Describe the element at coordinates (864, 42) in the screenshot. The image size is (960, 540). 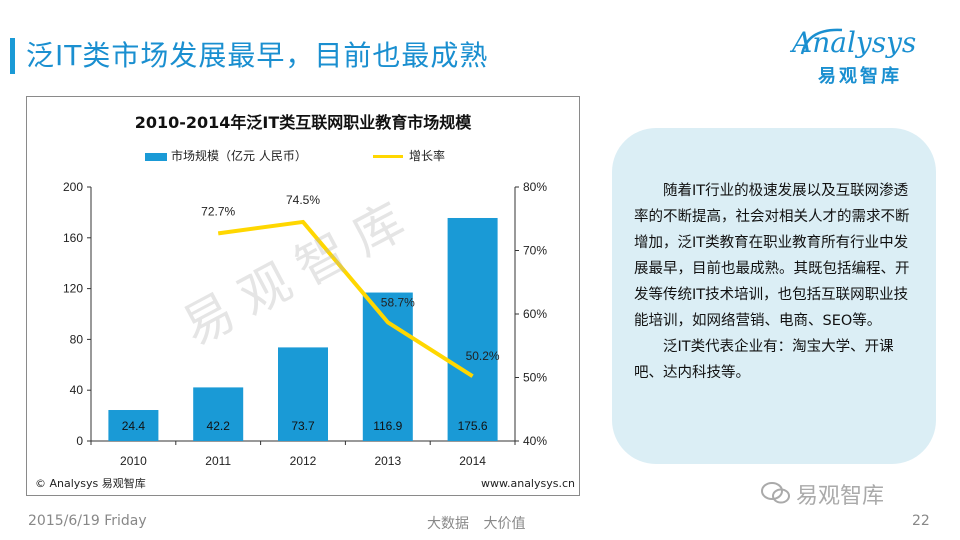
I see `logo-word-rest: nalysys` at that location.